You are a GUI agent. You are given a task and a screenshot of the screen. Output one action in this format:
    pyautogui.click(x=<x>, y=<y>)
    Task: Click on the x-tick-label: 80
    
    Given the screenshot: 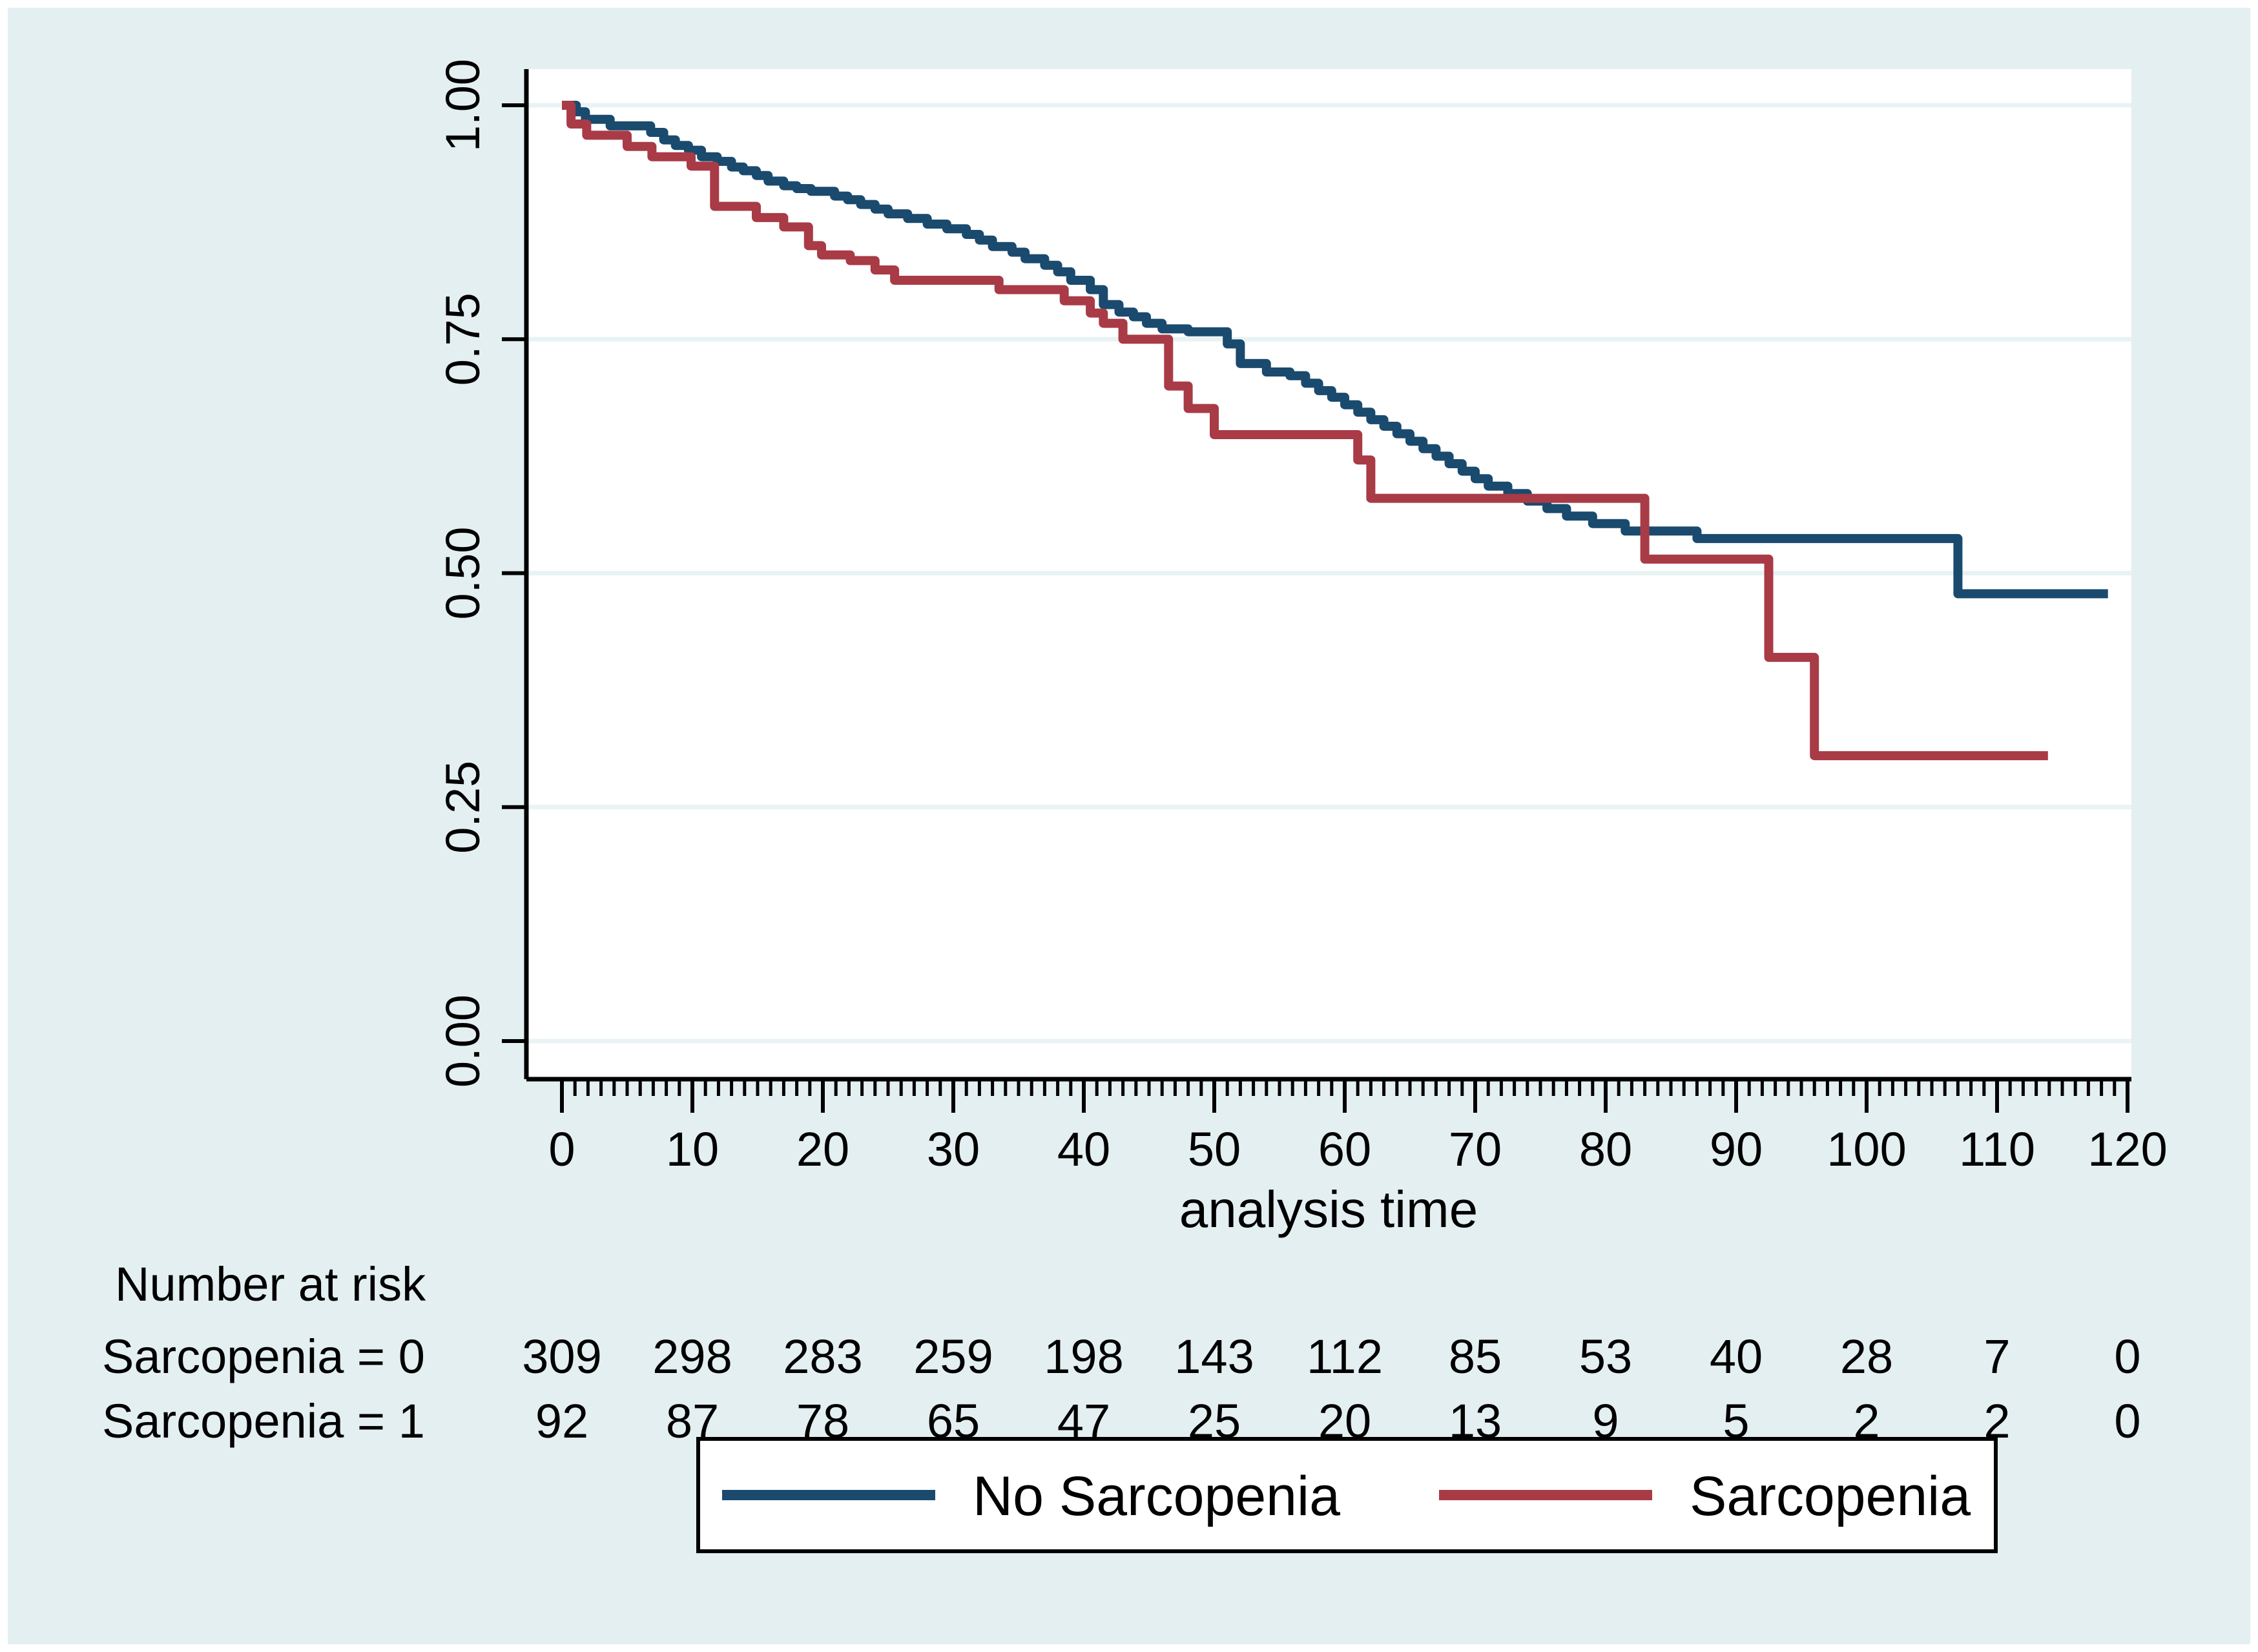 What is the action you would take?
    pyautogui.click(x=1605, y=1149)
    